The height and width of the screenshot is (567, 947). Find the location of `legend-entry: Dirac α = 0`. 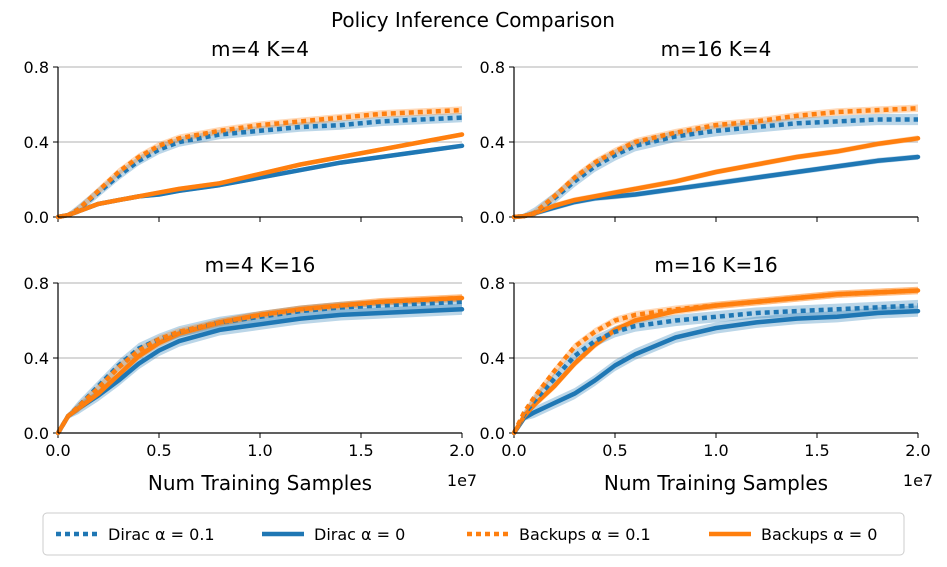

legend-entry: Dirac α = 0 is located at coordinates (333, 534).